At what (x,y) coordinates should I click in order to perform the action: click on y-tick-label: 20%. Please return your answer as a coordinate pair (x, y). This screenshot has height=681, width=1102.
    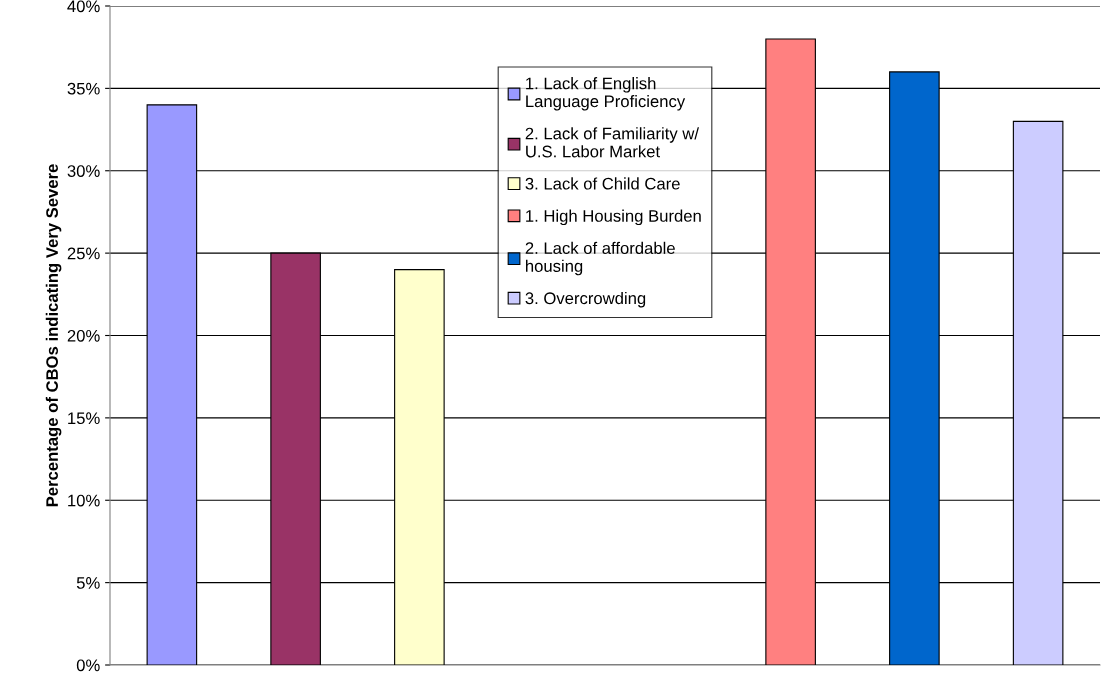
    Looking at the image, I should click on (83, 335).